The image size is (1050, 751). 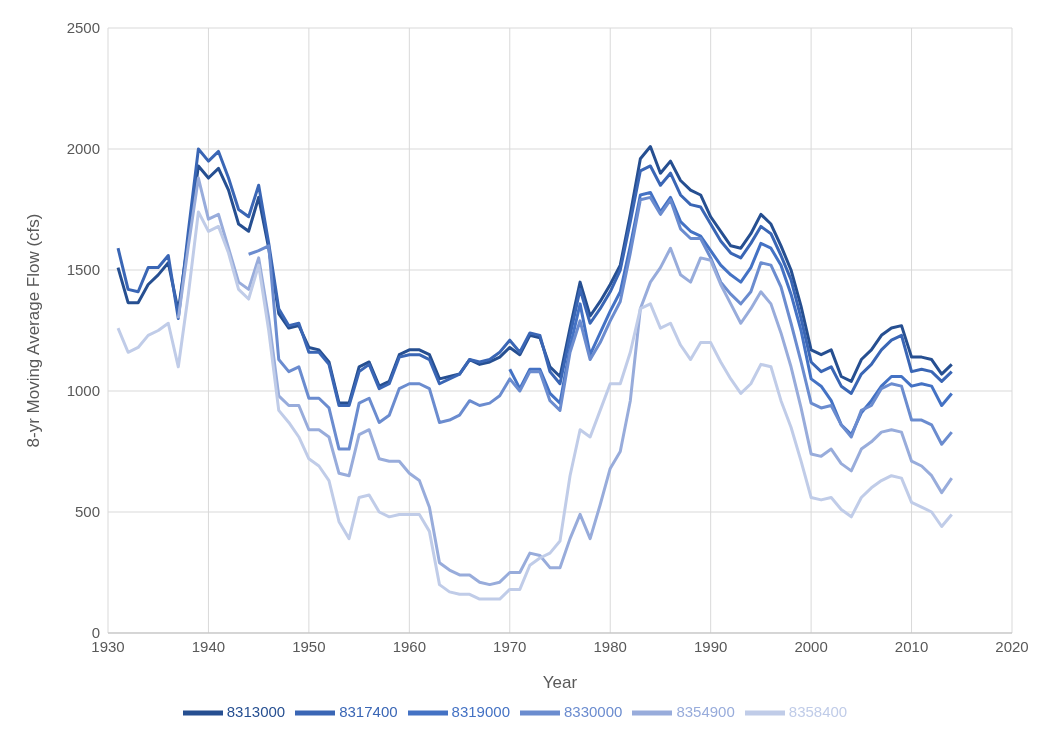 I want to click on x-tick-label: 1940, so click(x=208, y=646).